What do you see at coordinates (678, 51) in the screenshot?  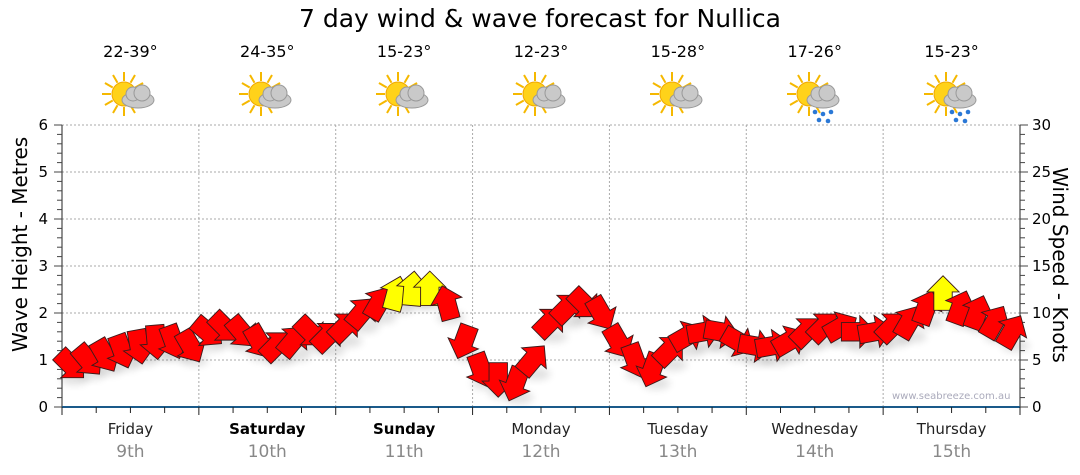 I see `temp-range: 15-28°` at bounding box center [678, 51].